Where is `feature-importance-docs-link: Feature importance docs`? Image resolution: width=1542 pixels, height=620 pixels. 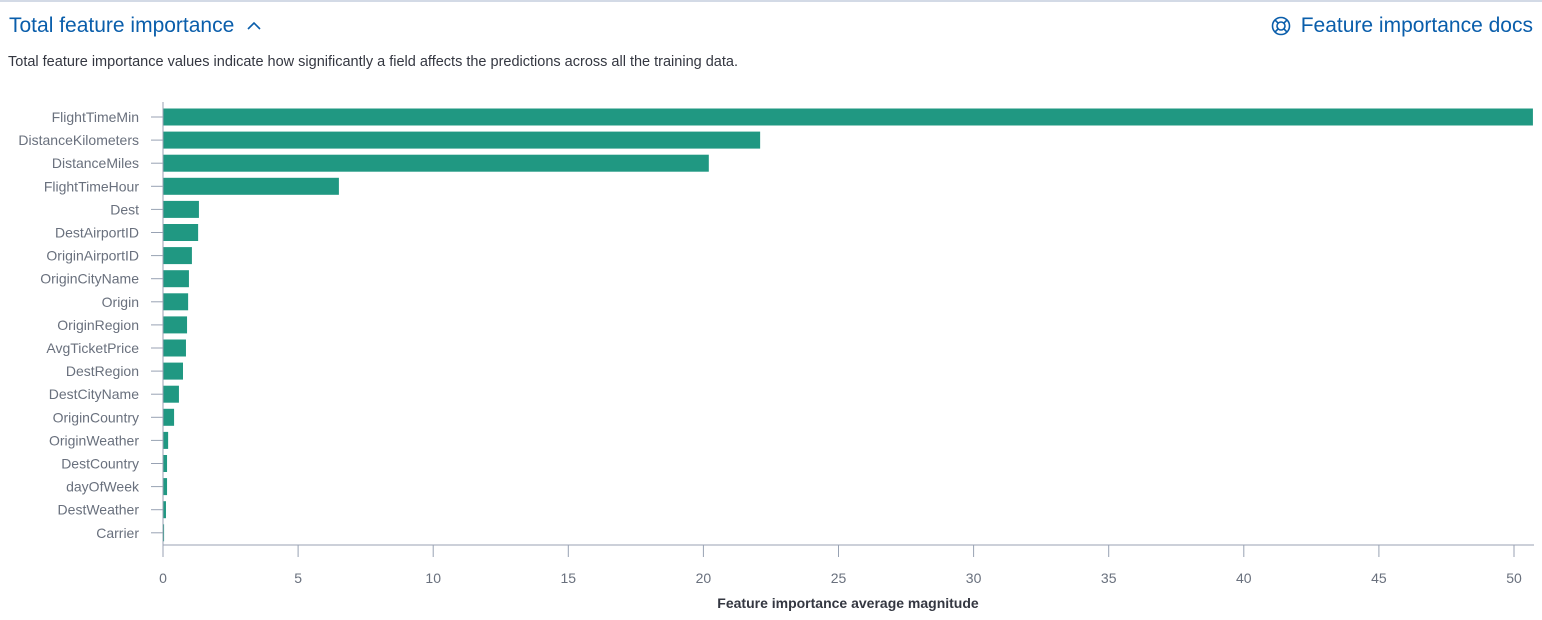 feature-importance-docs-link: Feature importance docs is located at coordinates (1402, 26).